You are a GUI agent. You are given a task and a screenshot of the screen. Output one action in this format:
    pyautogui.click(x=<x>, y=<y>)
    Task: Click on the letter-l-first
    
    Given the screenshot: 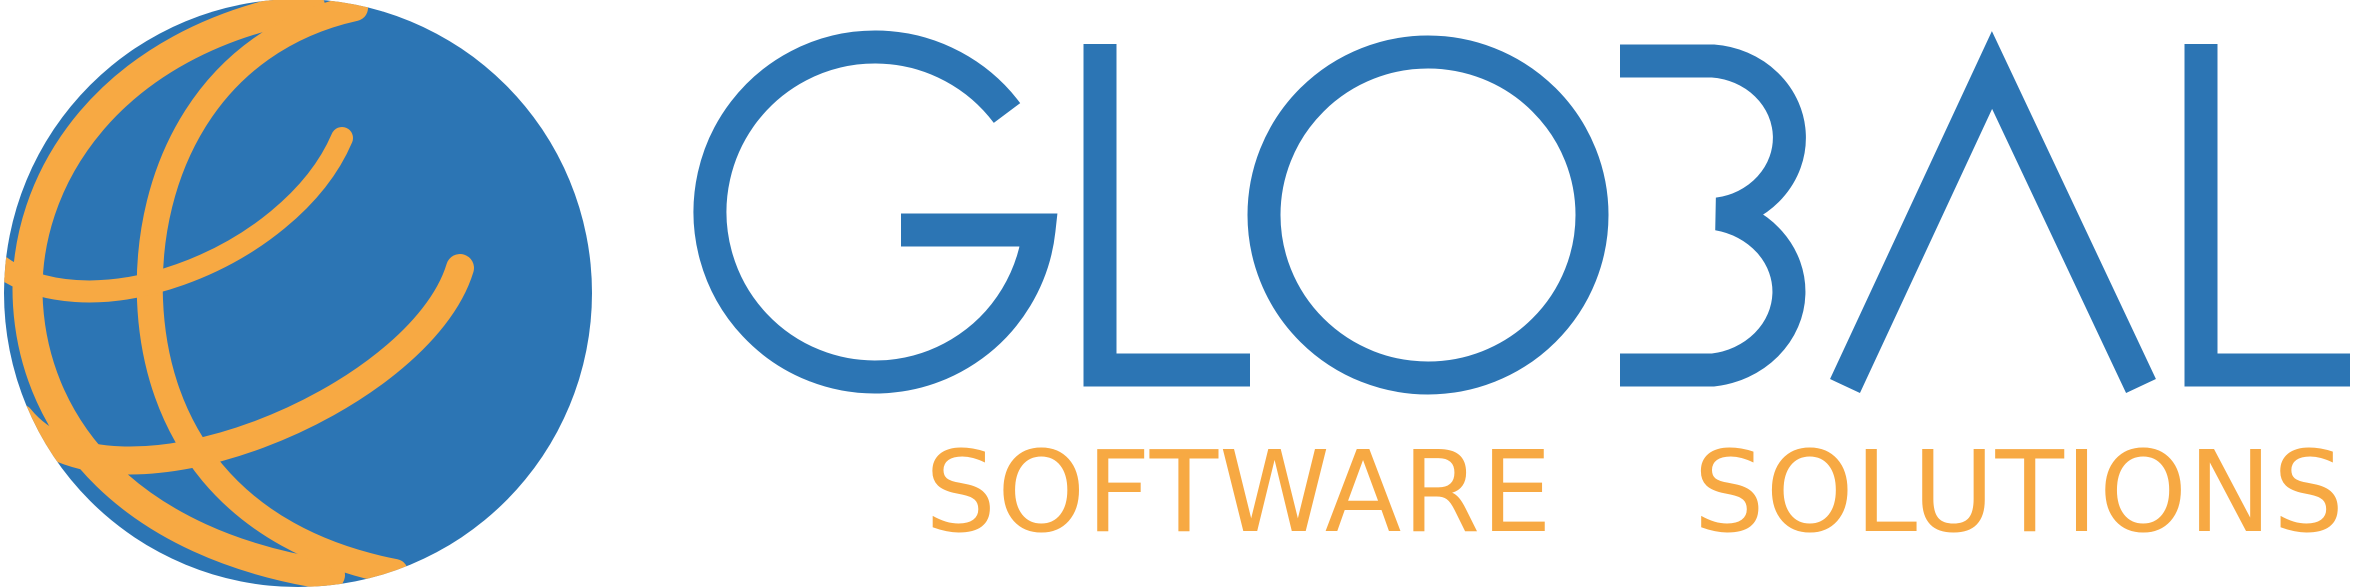 What is the action you would take?
    pyautogui.click(x=1166, y=215)
    